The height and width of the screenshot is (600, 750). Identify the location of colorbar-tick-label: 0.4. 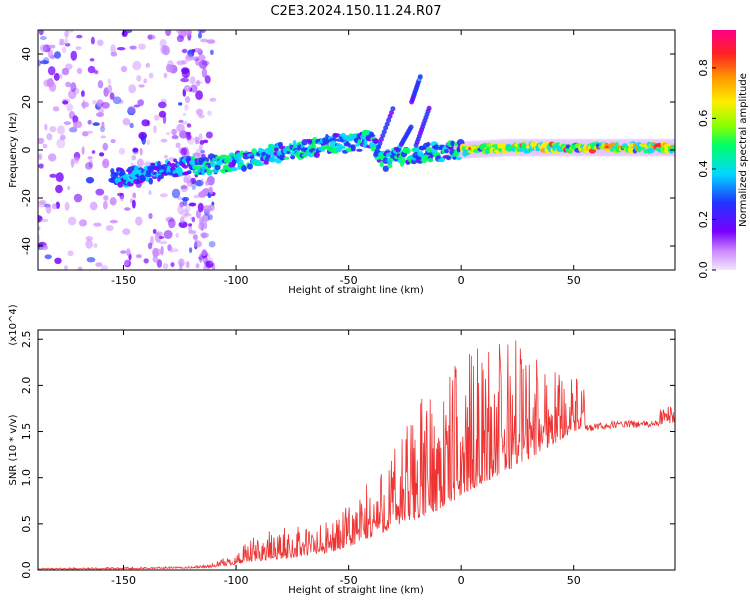
(703, 169).